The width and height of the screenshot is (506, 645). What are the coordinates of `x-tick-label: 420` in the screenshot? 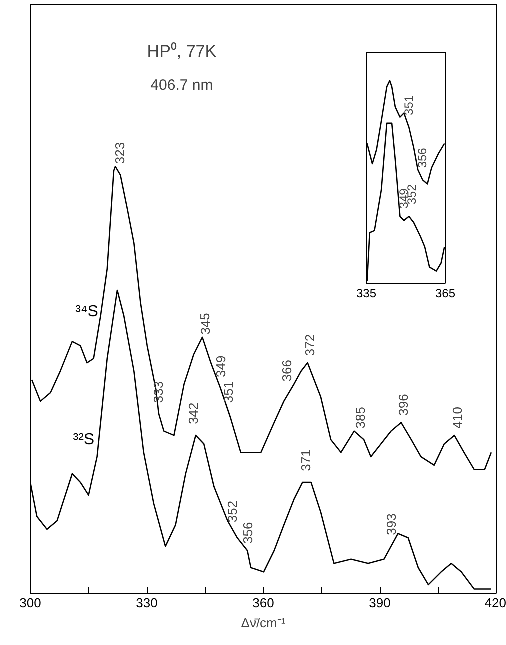 It's located at (495, 603).